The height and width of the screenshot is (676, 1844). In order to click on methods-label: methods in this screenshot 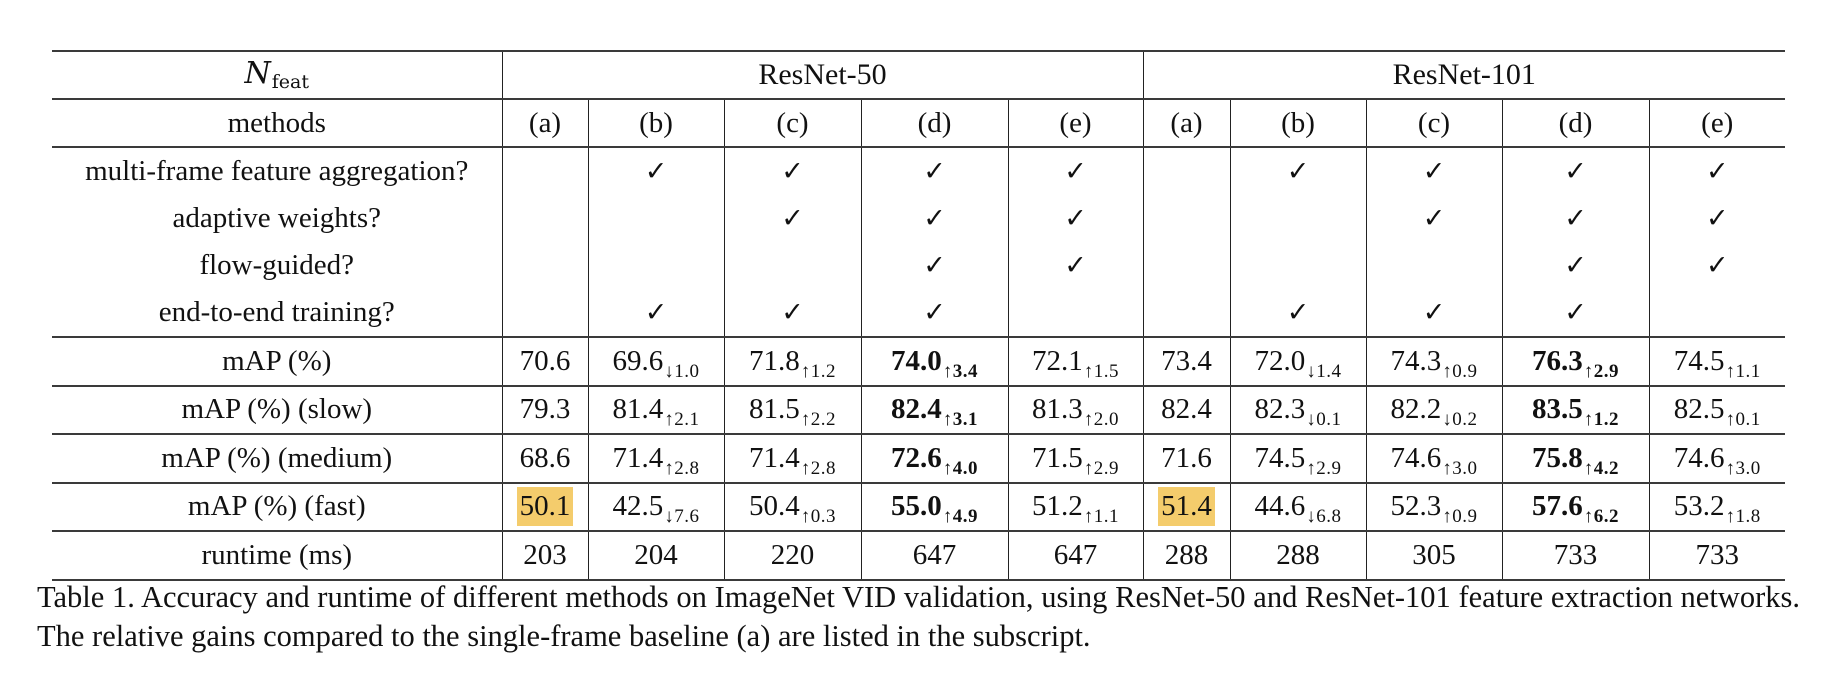, I will do `click(277, 122)`.